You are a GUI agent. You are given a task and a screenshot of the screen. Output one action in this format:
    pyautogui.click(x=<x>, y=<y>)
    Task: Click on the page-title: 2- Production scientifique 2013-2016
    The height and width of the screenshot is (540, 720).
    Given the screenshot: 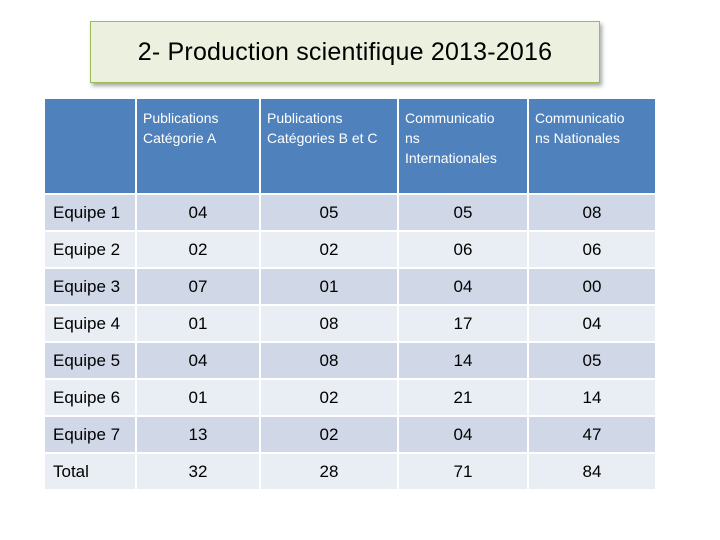 What is the action you would take?
    pyautogui.click(x=345, y=51)
    